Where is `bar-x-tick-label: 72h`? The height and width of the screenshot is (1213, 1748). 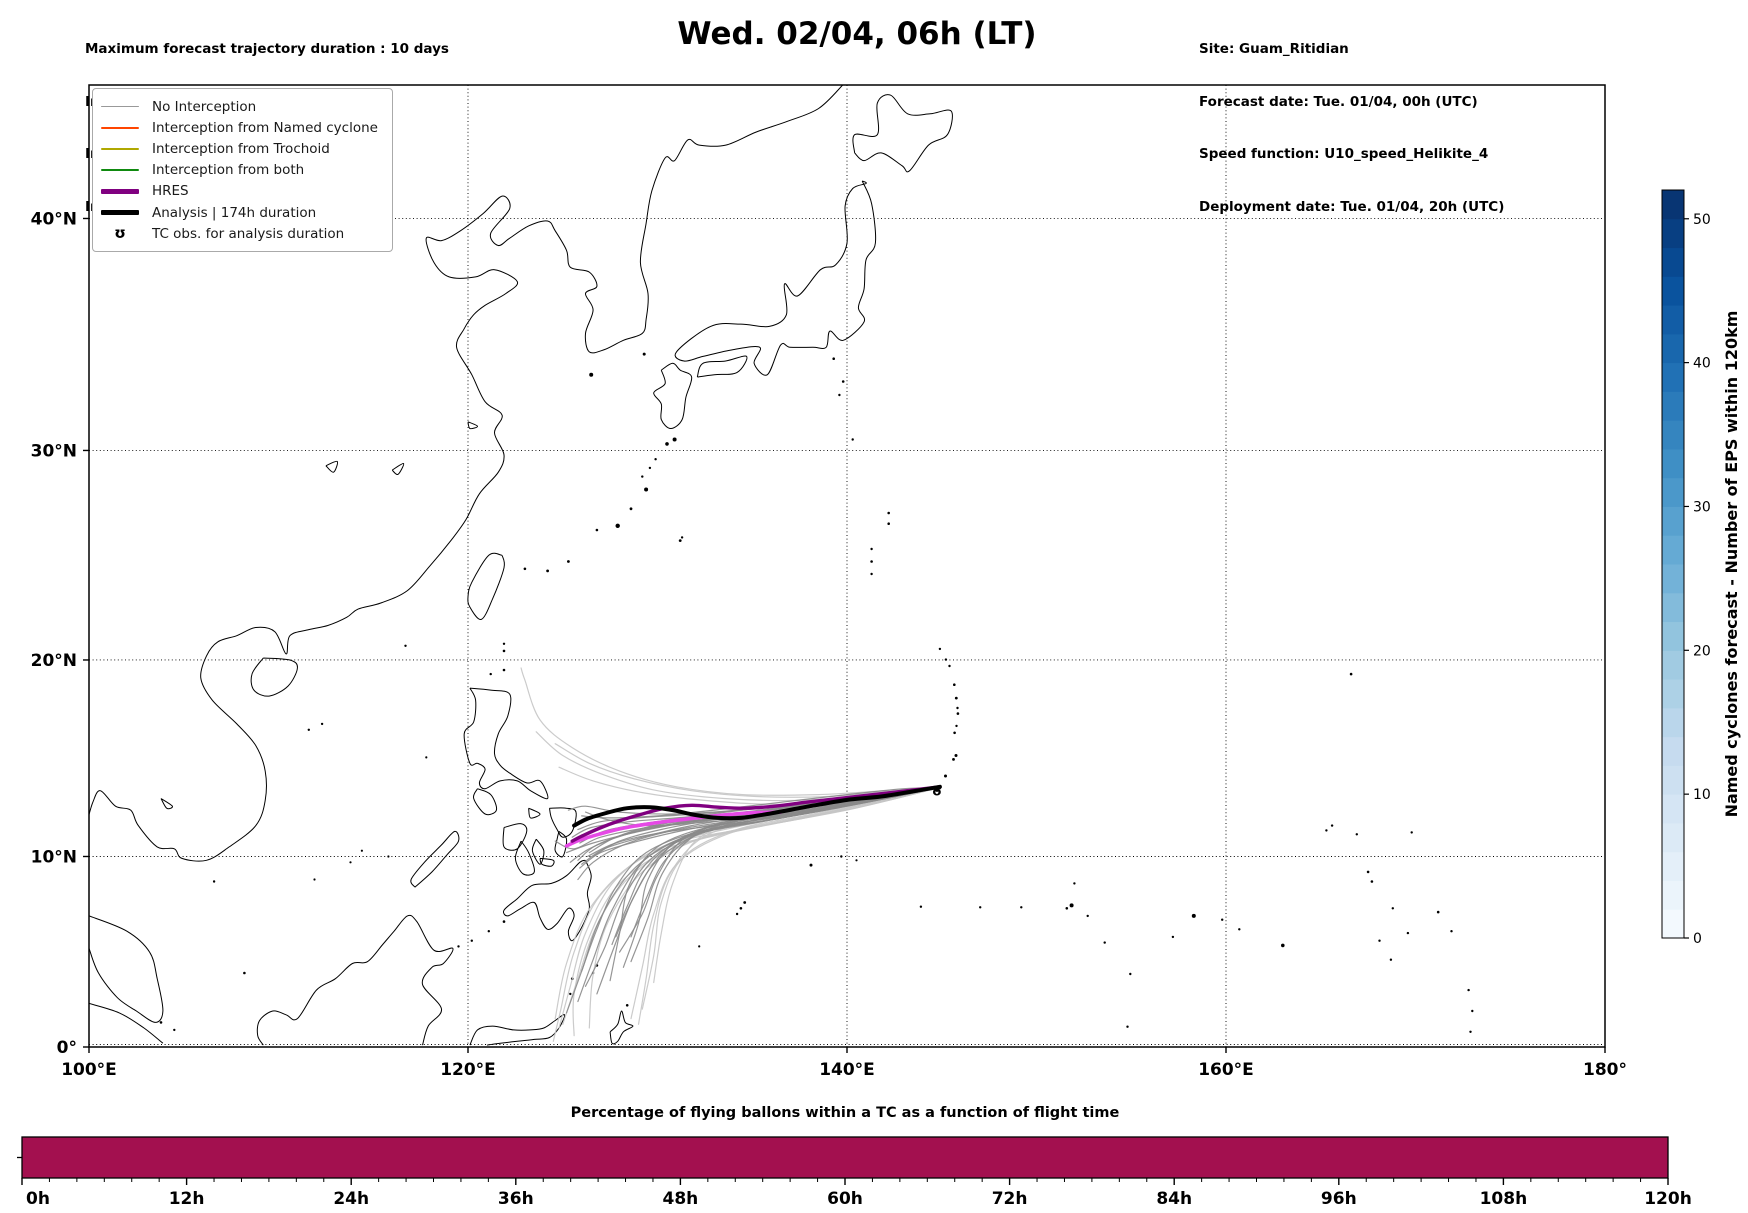 bar-x-tick-label: 72h is located at coordinates (1010, 1199).